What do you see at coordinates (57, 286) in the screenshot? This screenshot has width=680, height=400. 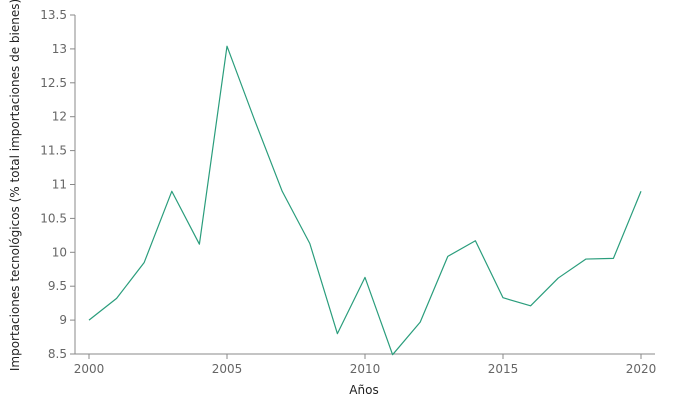 I see `y-tick-label: 9.5` at bounding box center [57, 286].